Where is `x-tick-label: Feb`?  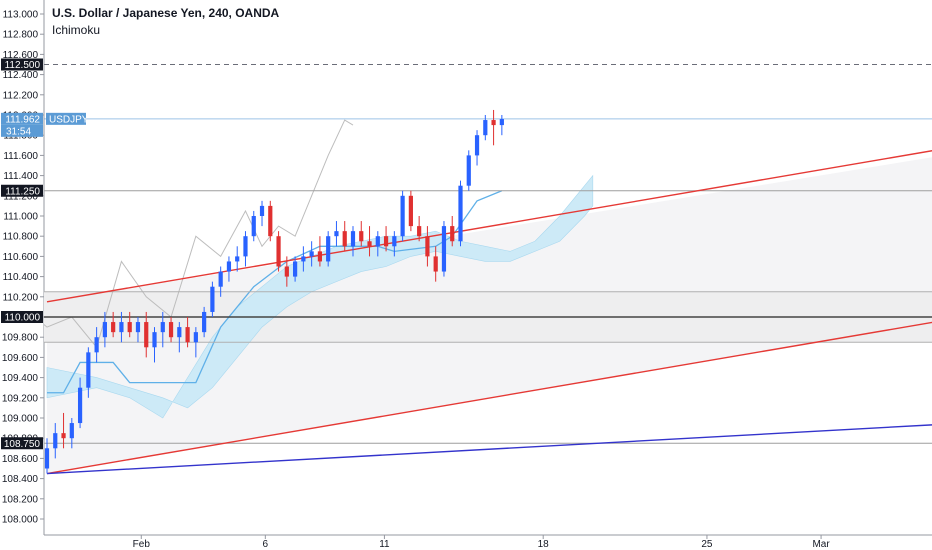 x-tick-label: Feb is located at coordinates (142, 544).